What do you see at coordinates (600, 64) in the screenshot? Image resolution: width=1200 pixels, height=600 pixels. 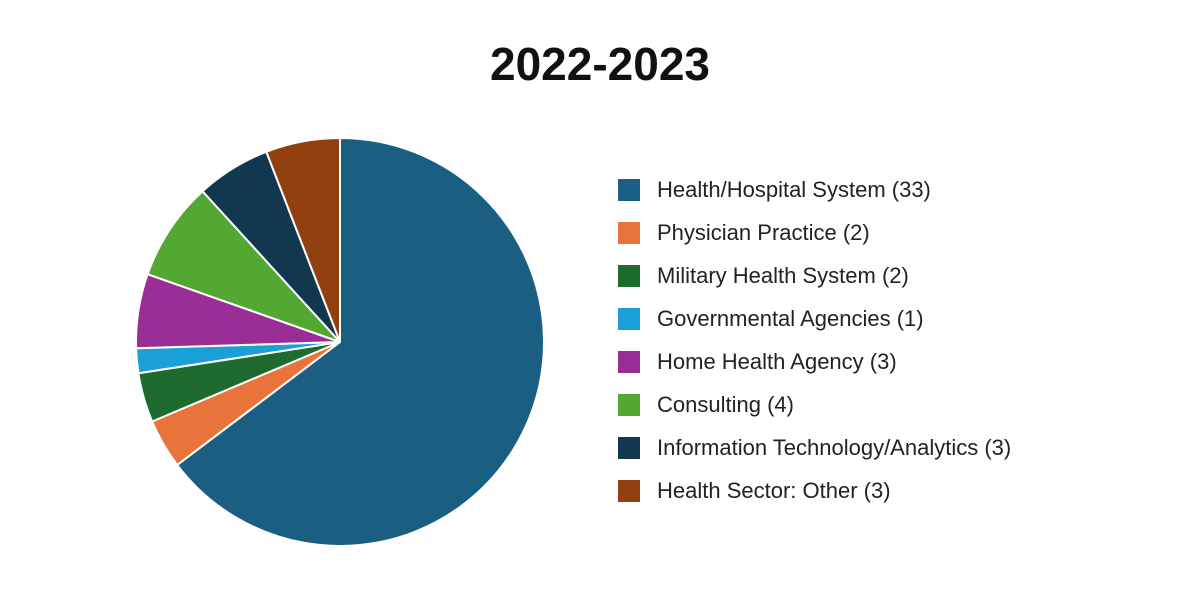 I see `chart-title: 2022-2023` at bounding box center [600, 64].